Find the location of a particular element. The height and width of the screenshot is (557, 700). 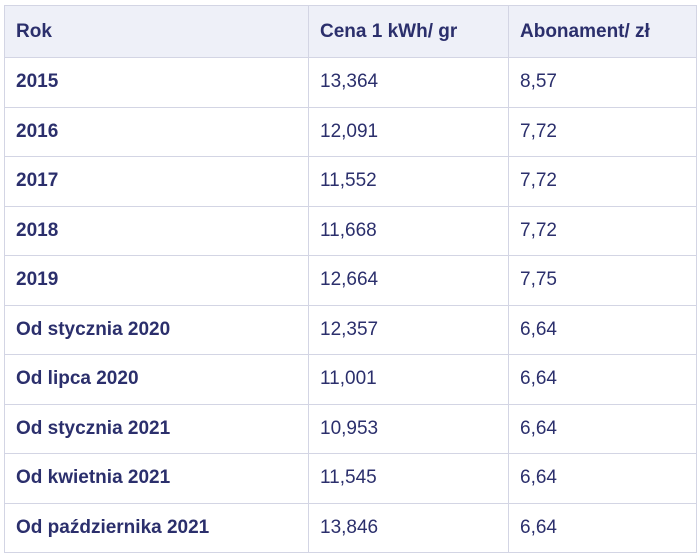

row-label: Od lipca 2020 is located at coordinates (156, 379).